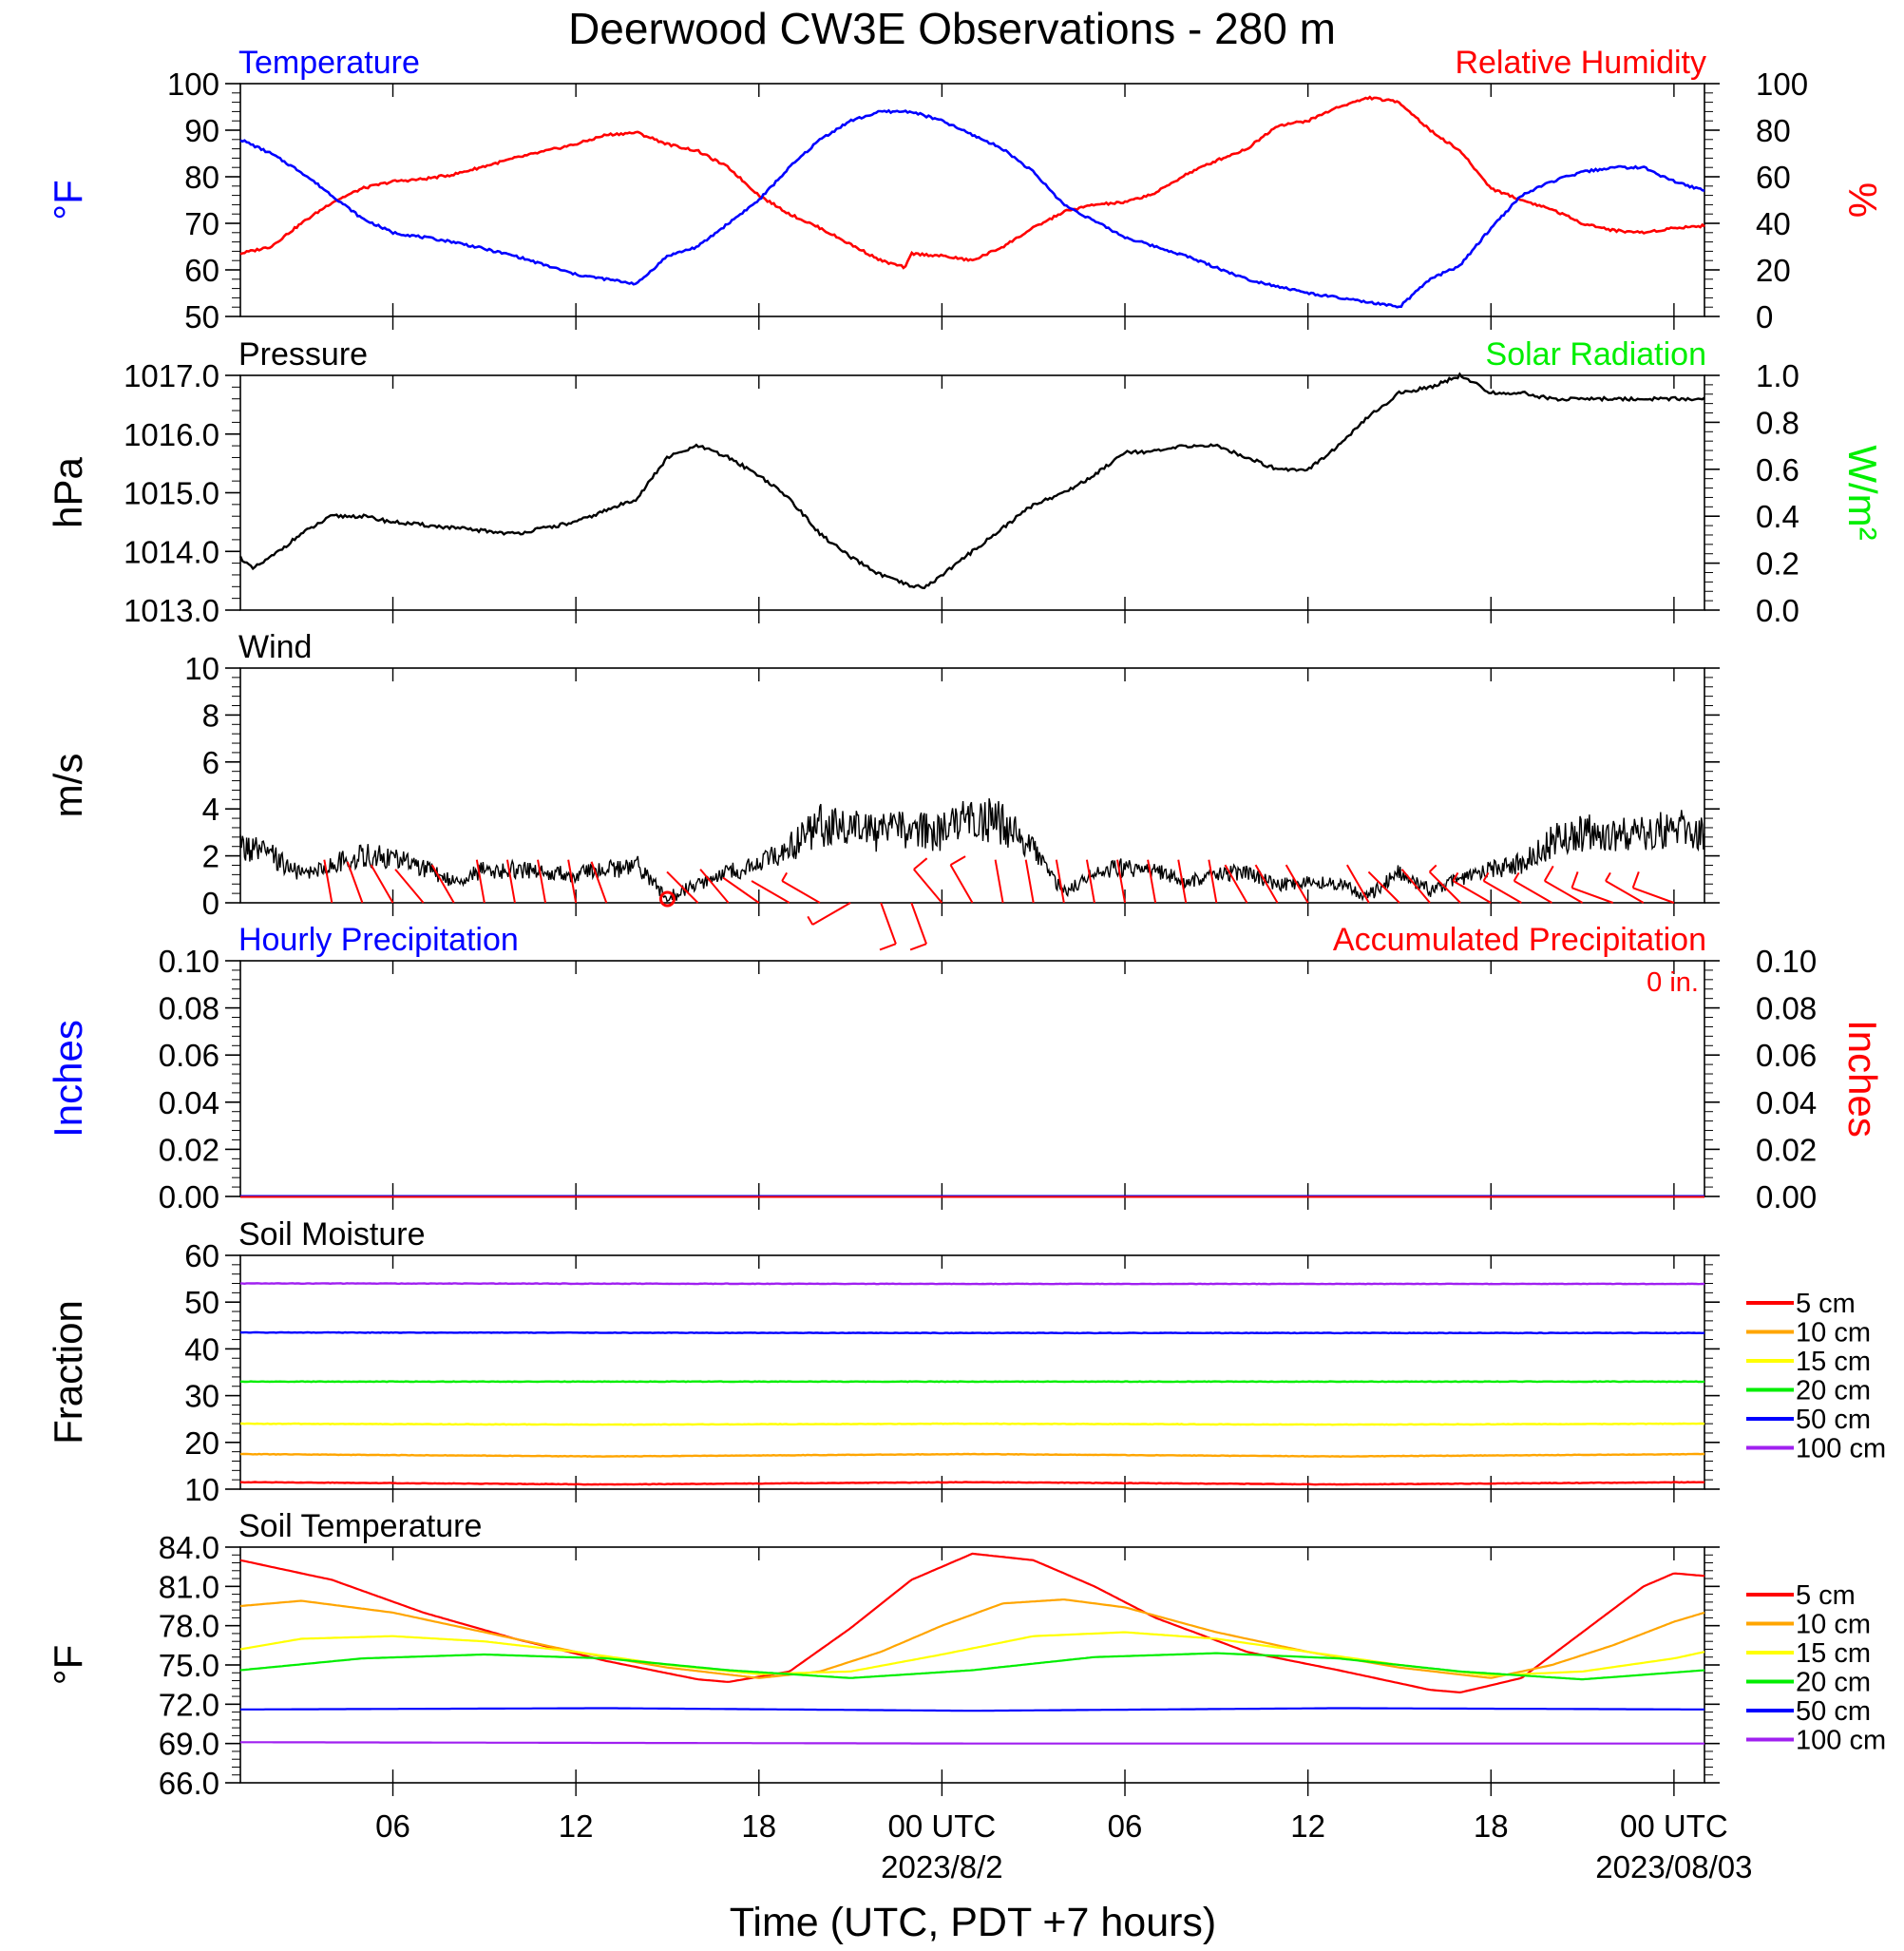 The image size is (1904, 1951). What do you see at coordinates (1863, 492) in the screenshot?
I see `y-axis-right-unit: W/m²` at bounding box center [1863, 492].